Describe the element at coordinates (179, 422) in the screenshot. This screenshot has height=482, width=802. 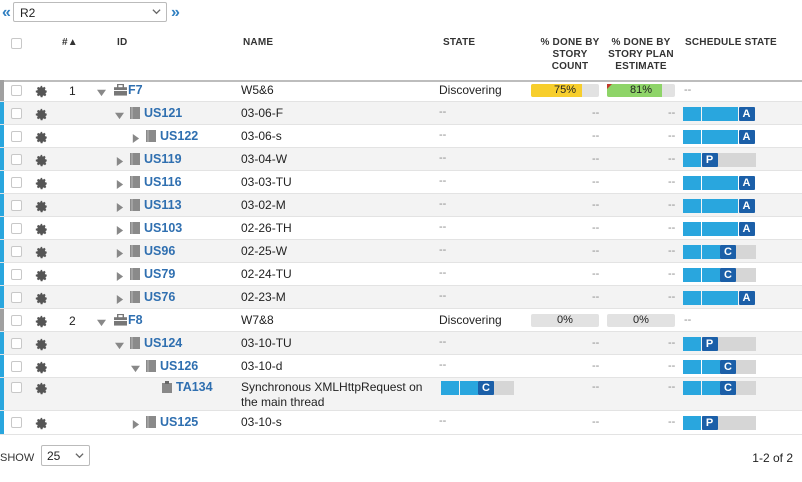
I see `formatted-id-link: US125` at that location.